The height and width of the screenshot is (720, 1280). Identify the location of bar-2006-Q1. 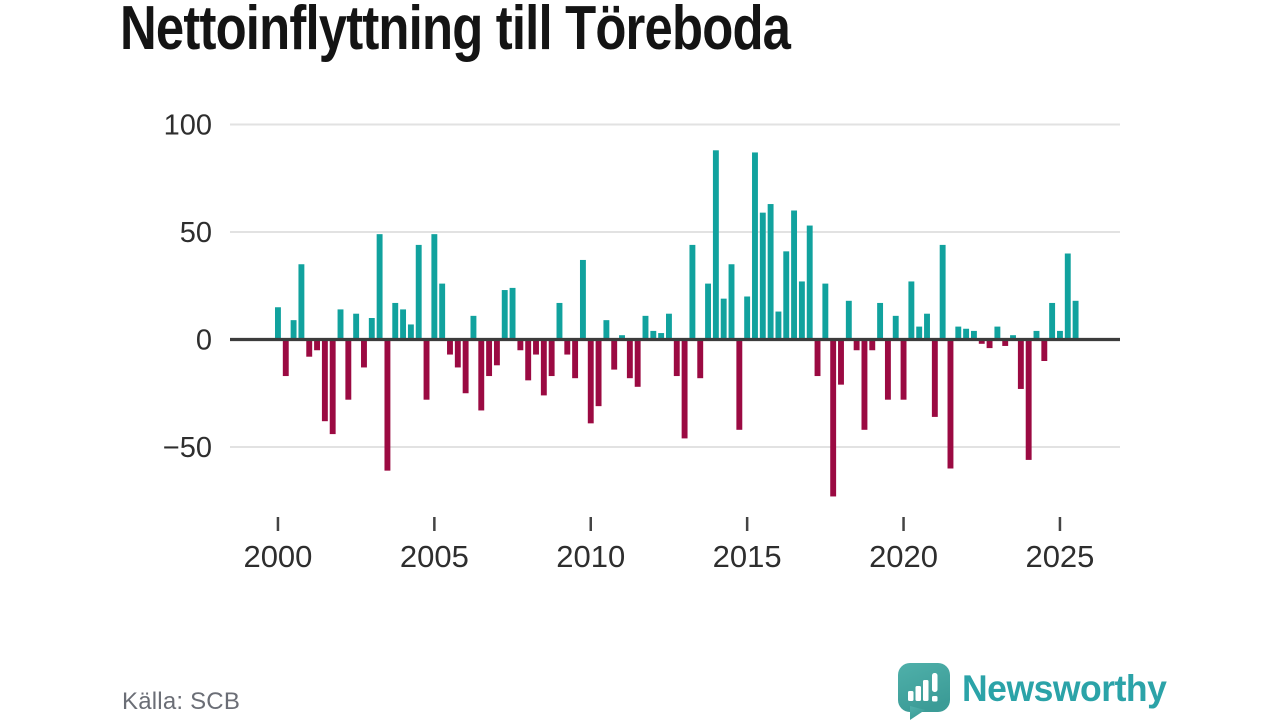
(465, 366).